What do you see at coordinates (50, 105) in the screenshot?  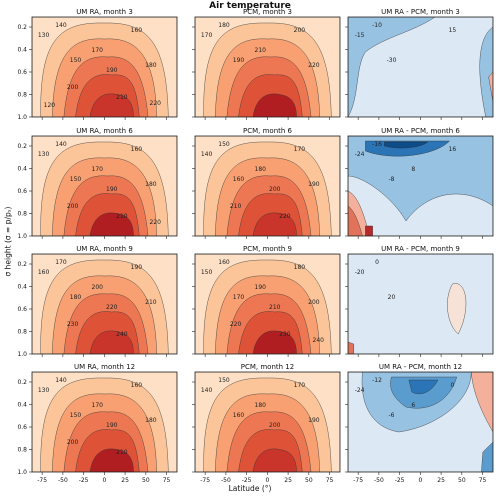 I see `contour-label: 120` at bounding box center [50, 105].